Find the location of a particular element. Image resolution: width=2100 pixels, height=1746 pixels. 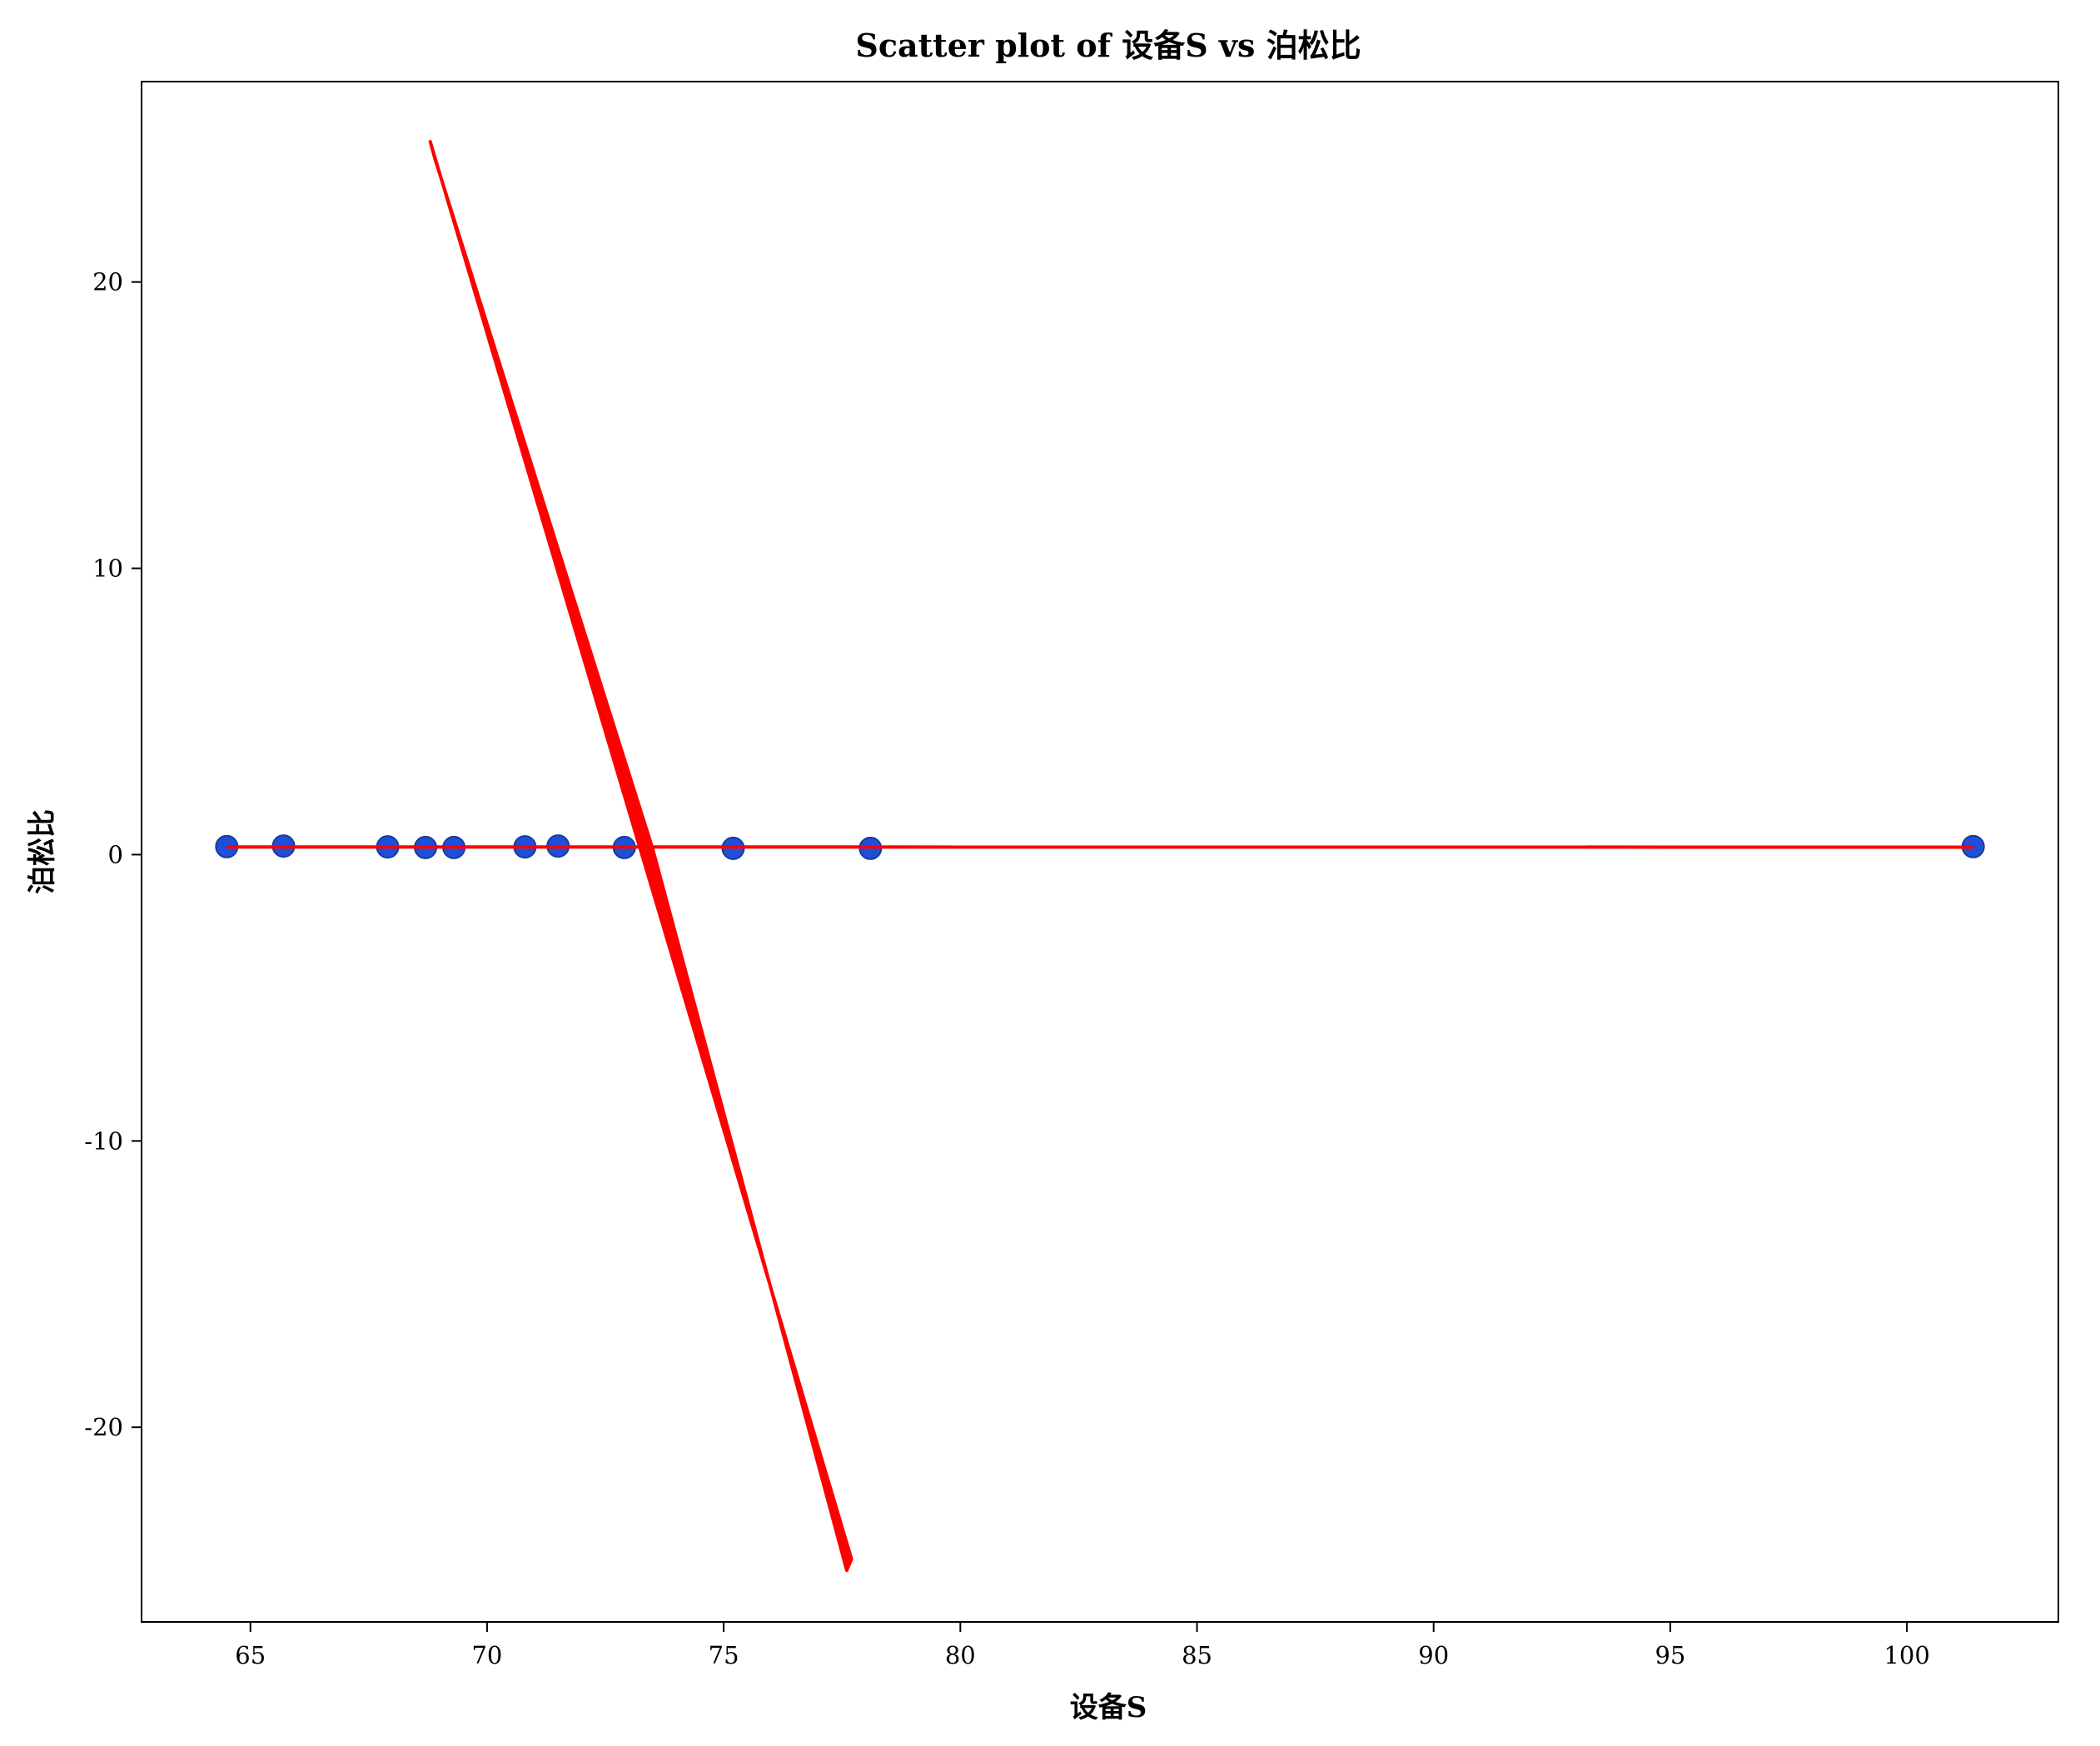

y-tick-label: 10 is located at coordinates (108, 569).